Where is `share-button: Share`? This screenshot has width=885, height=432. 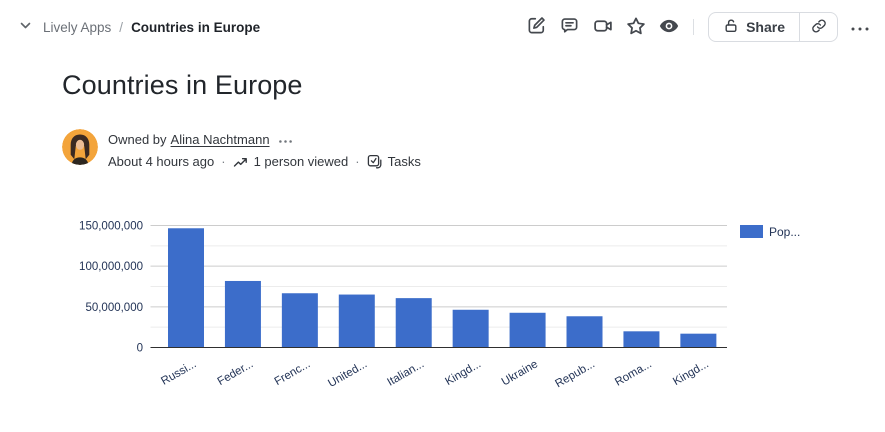 share-button: Share is located at coordinates (754, 27).